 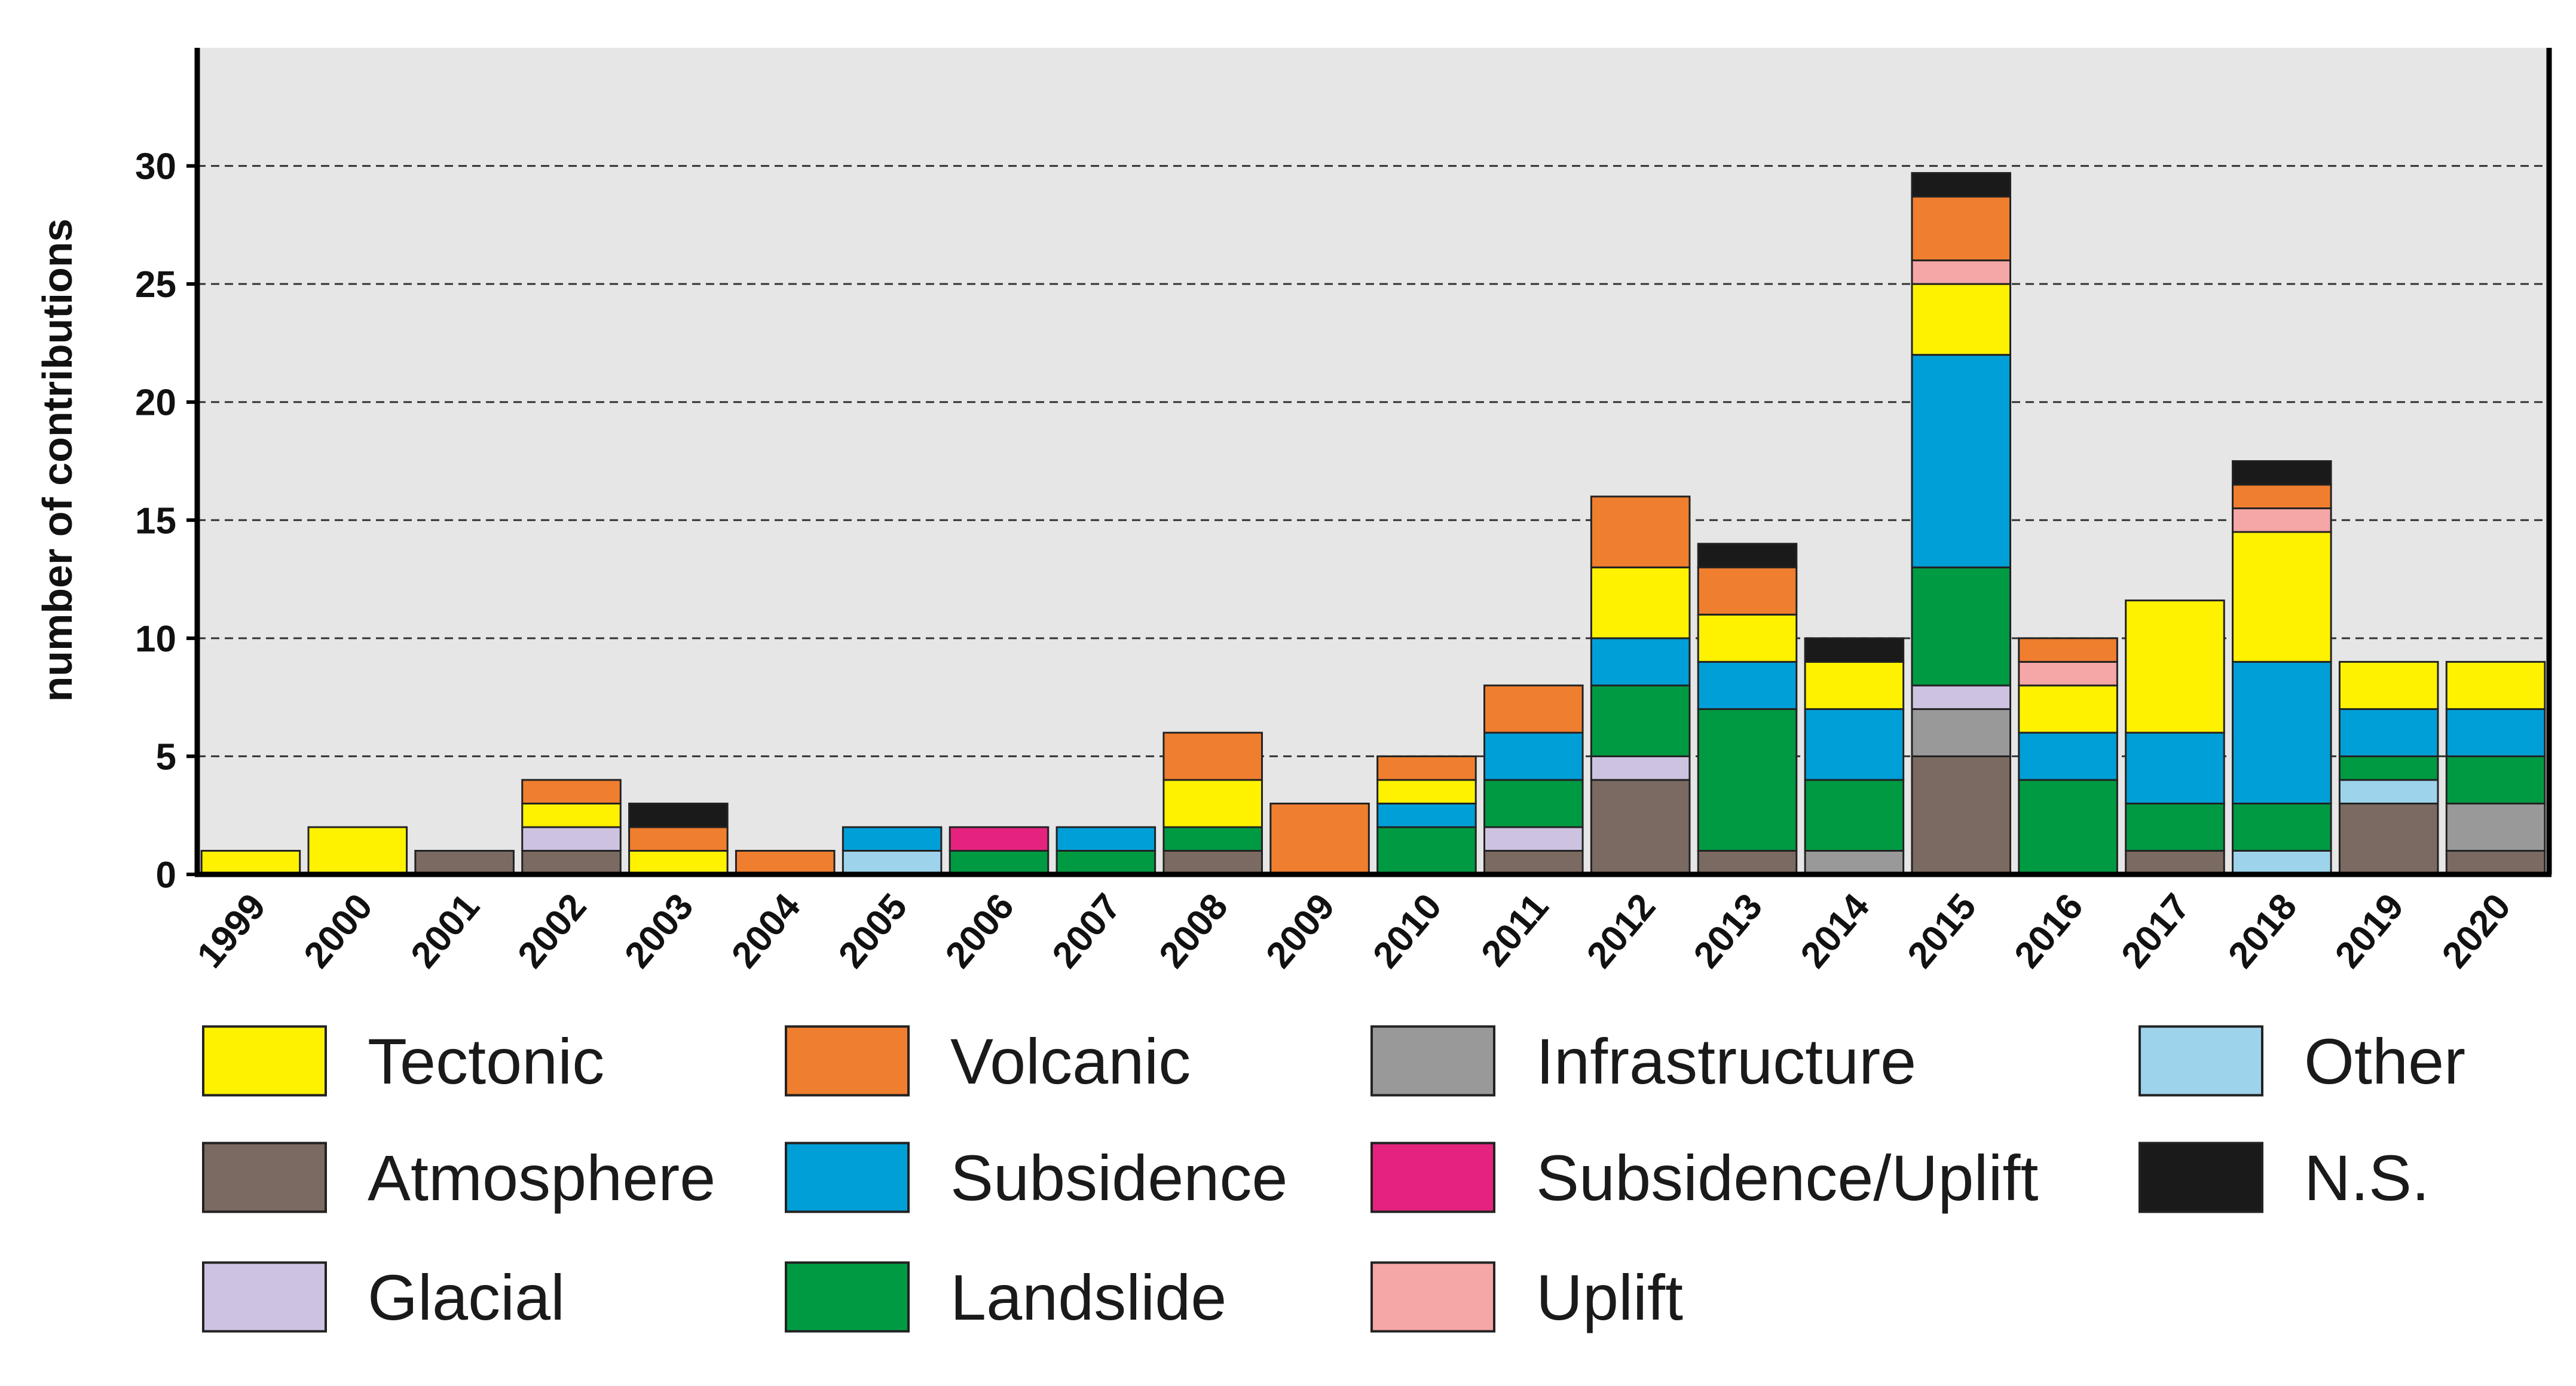 What do you see at coordinates (1640, 768) in the screenshot?
I see `bar-segment-2012-glacial` at bounding box center [1640, 768].